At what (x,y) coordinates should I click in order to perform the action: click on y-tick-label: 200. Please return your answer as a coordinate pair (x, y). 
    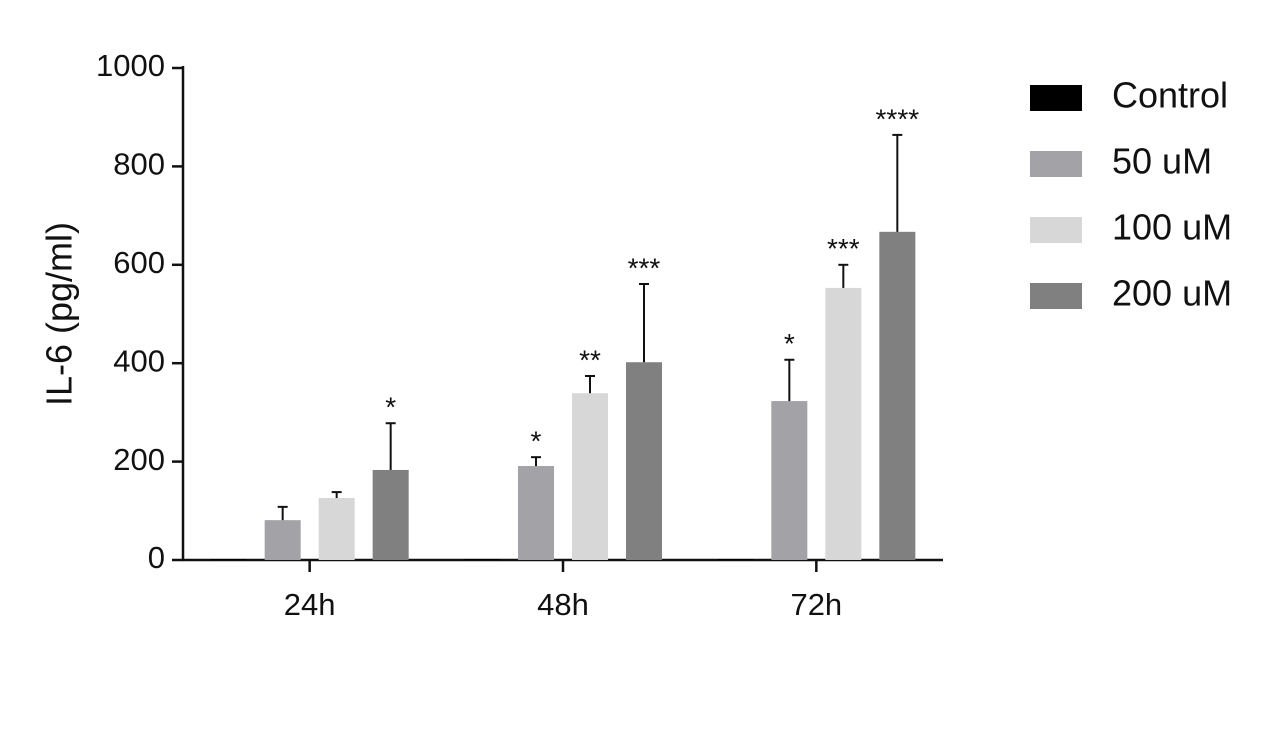
    Looking at the image, I should click on (139, 459).